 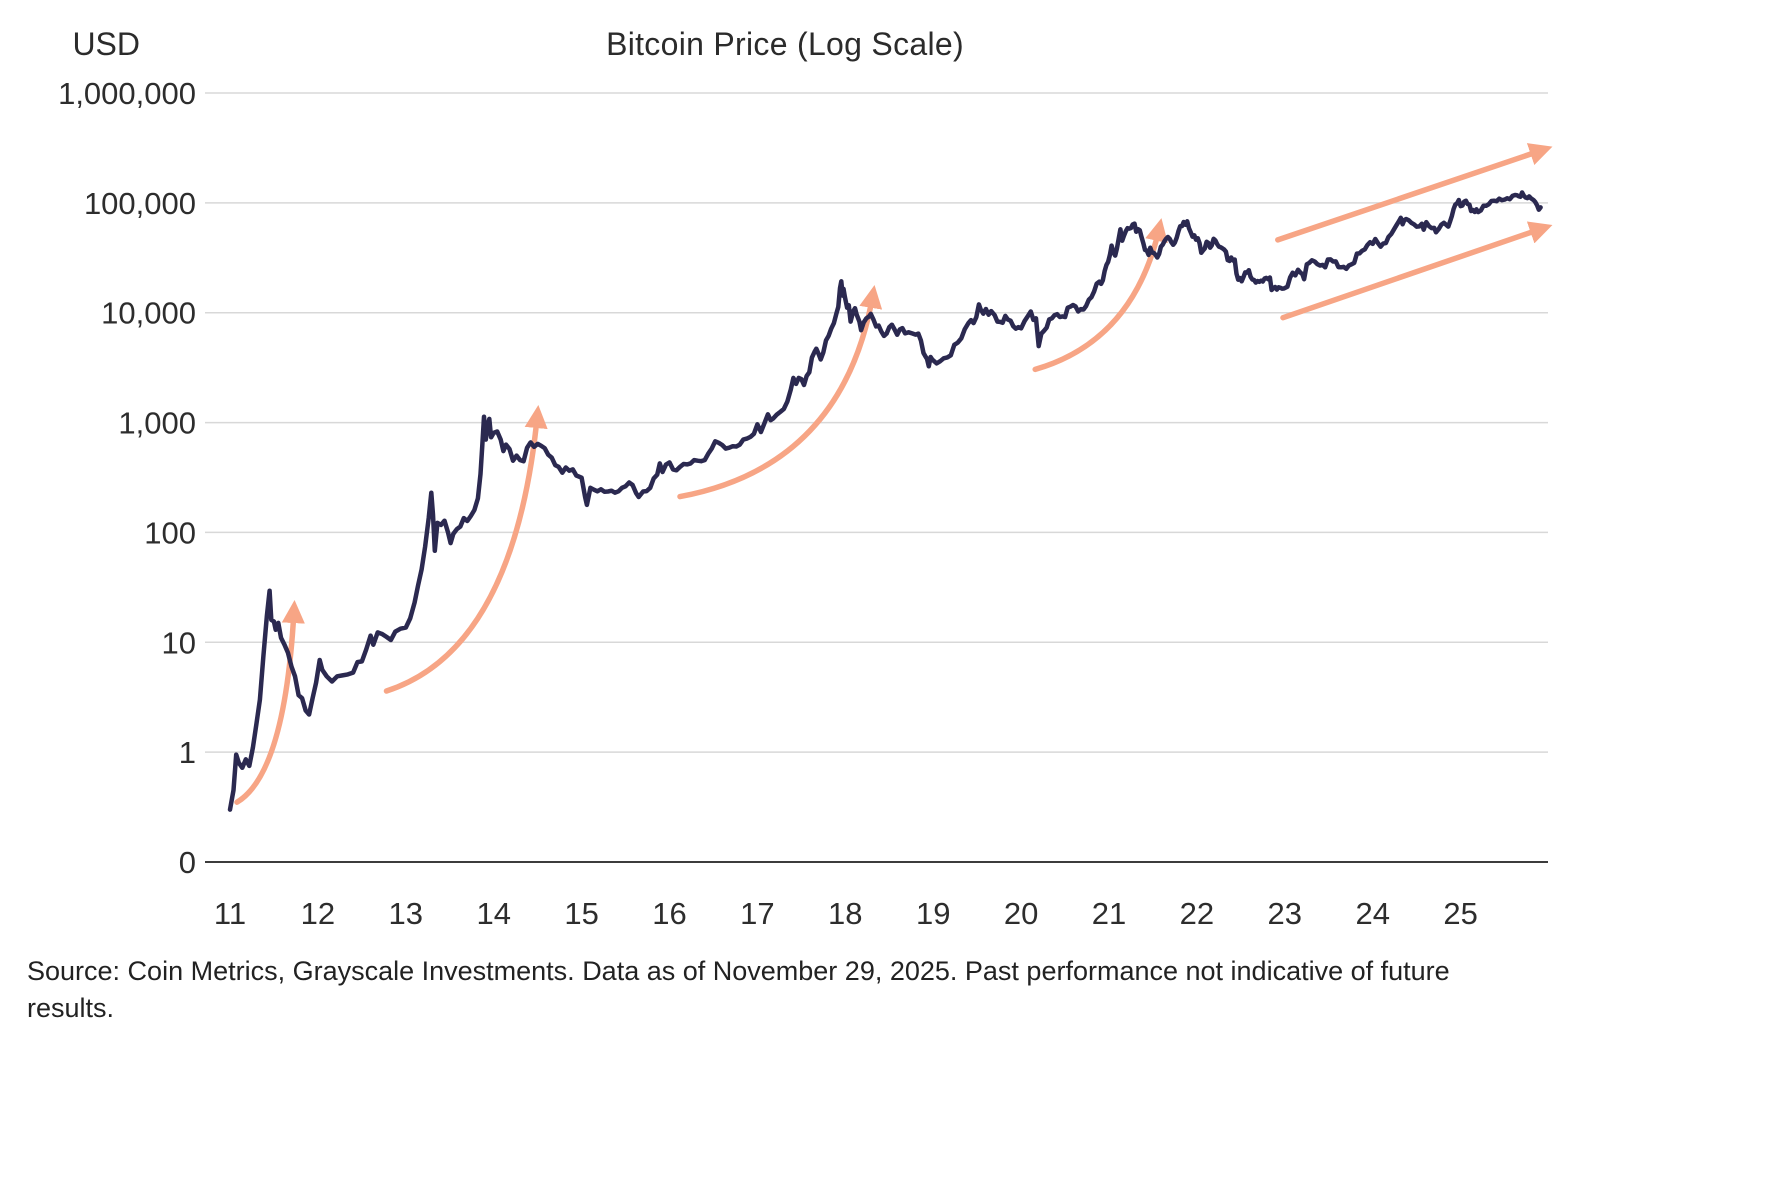 I want to click on y-tick-label: 100,000, so click(x=140, y=203).